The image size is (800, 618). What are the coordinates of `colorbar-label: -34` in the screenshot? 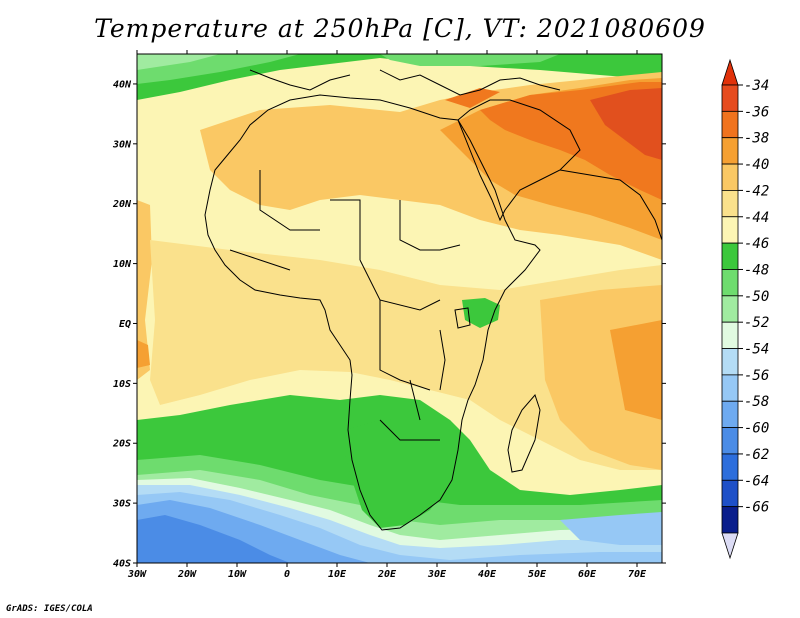 It's located at (756, 86).